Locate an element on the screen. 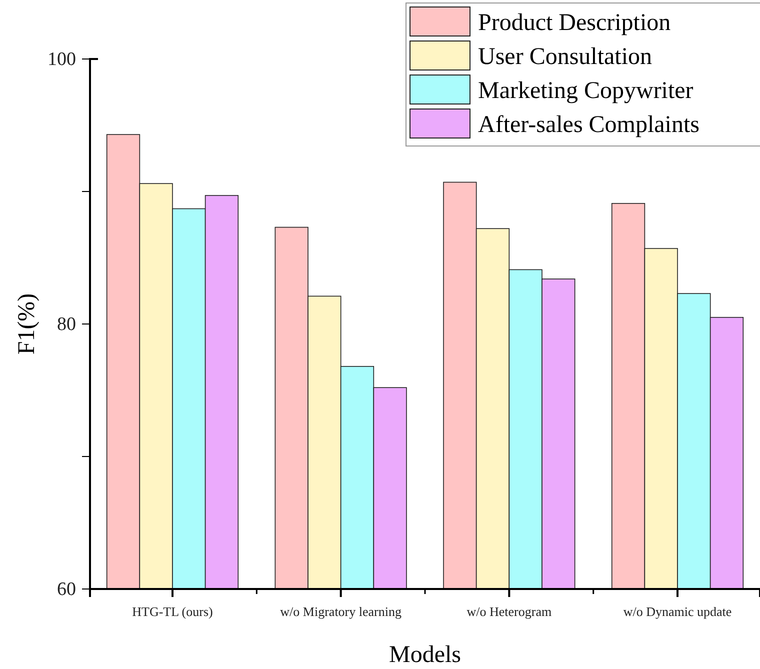 The width and height of the screenshot is (760, 669). y-tick-label: 100 is located at coordinates (62, 59).